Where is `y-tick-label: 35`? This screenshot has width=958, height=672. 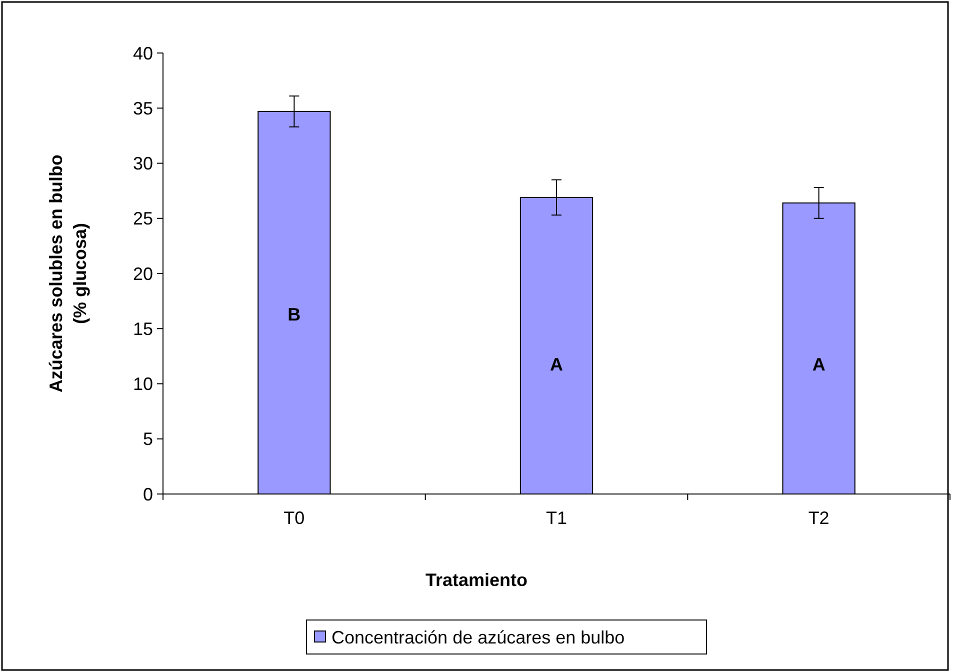
y-tick-label: 35 is located at coordinates (142, 108).